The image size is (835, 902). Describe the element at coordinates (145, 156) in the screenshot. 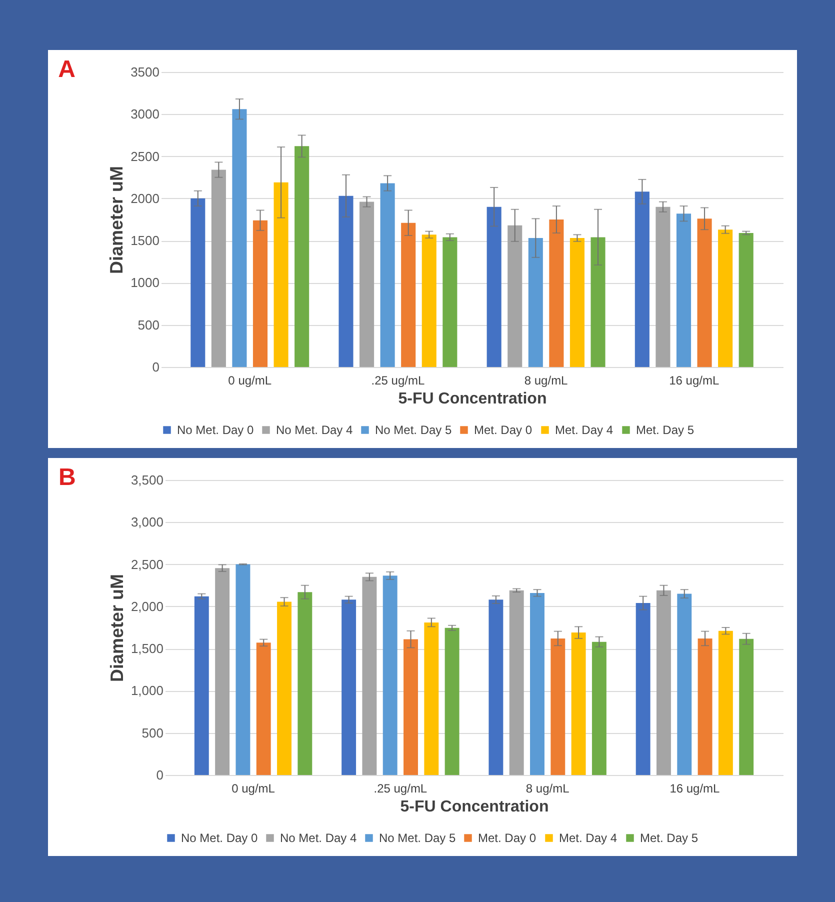

I see `y-tick-label: 2500` at that location.